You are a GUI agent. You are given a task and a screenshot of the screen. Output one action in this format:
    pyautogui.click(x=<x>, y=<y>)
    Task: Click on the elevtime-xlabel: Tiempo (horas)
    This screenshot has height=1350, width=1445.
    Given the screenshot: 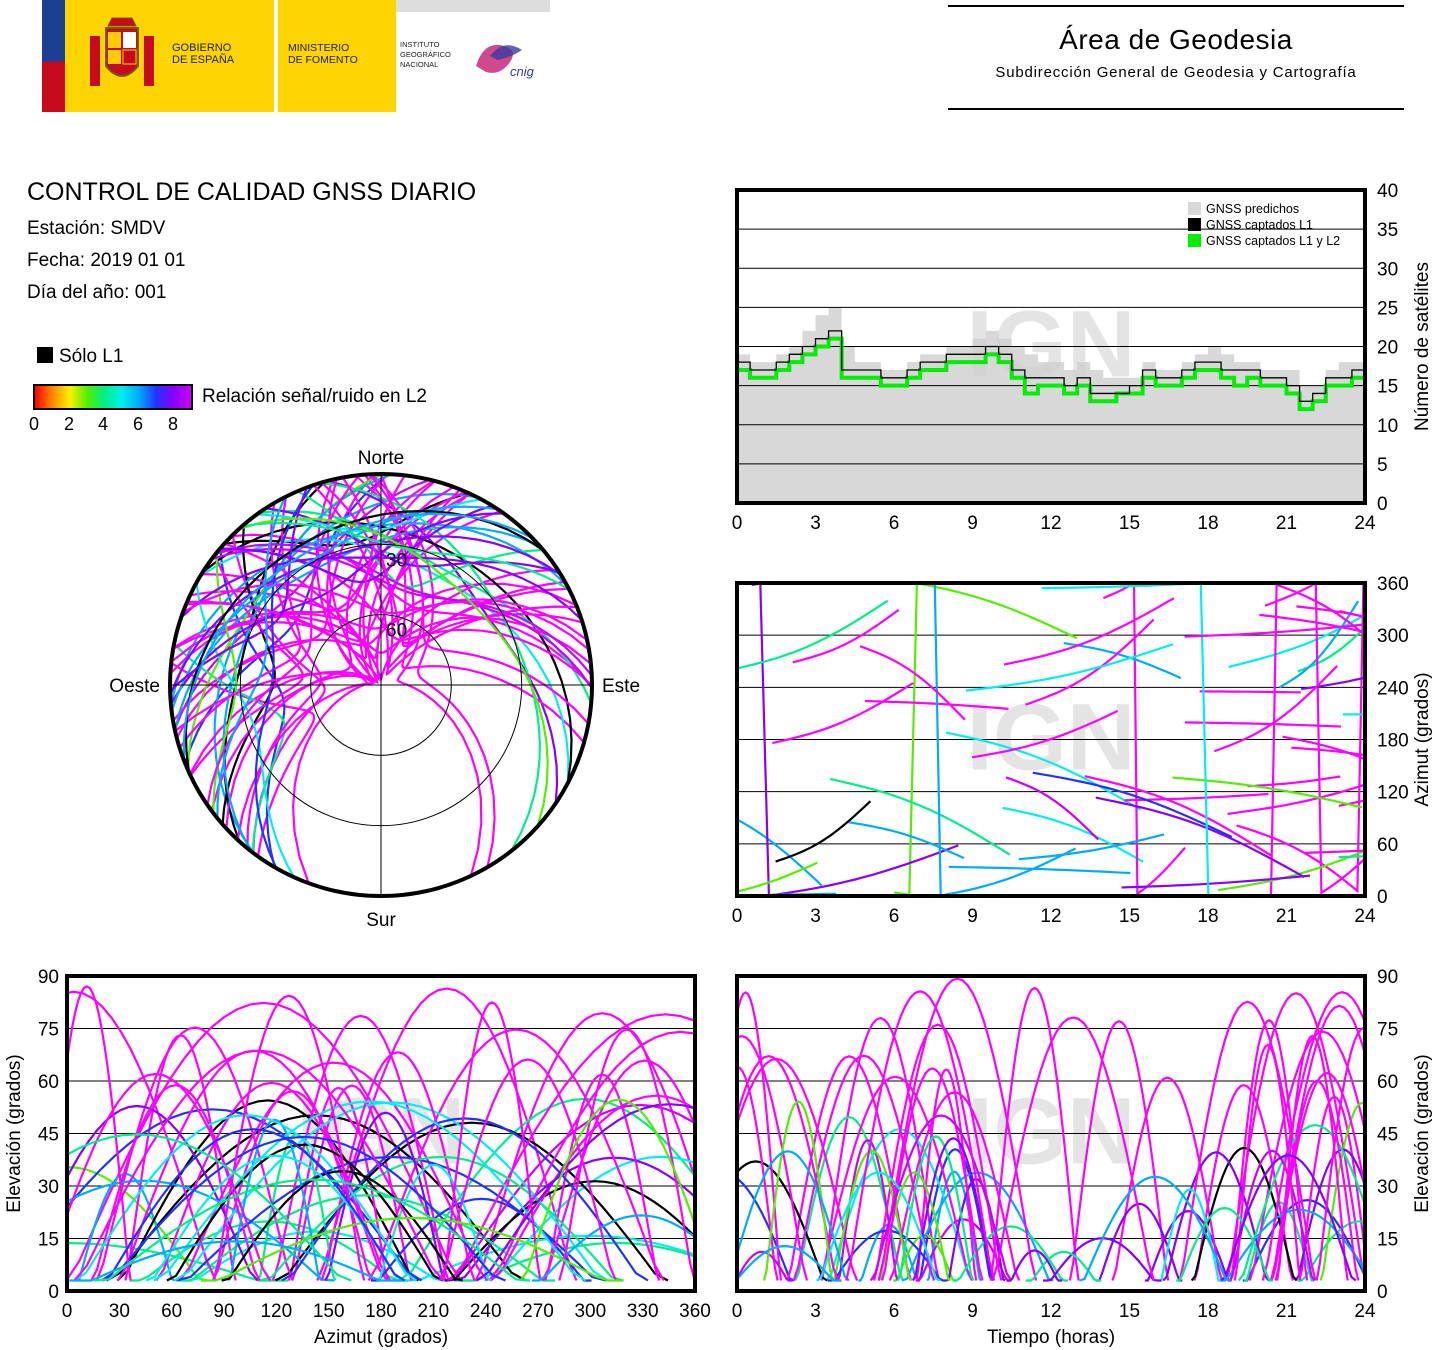 What is the action you would take?
    pyautogui.click(x=1051, y=1337)
    